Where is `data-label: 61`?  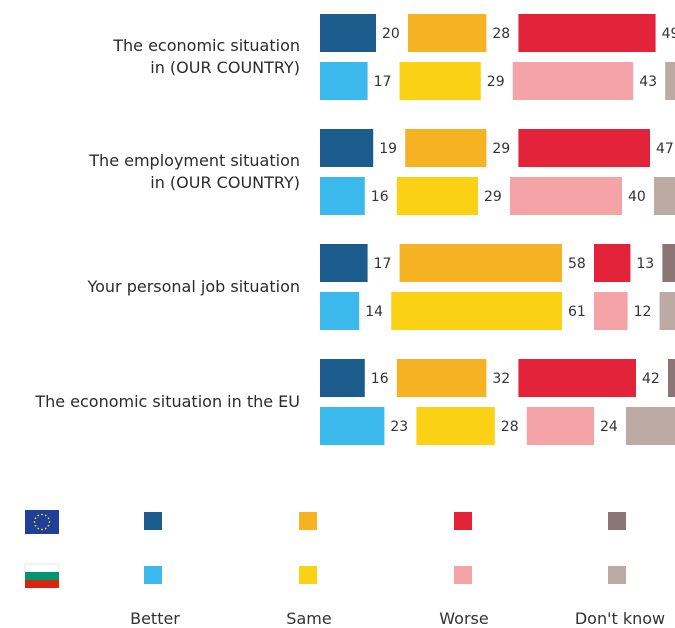
data-label: 61 is located at coordinates (577, 312).